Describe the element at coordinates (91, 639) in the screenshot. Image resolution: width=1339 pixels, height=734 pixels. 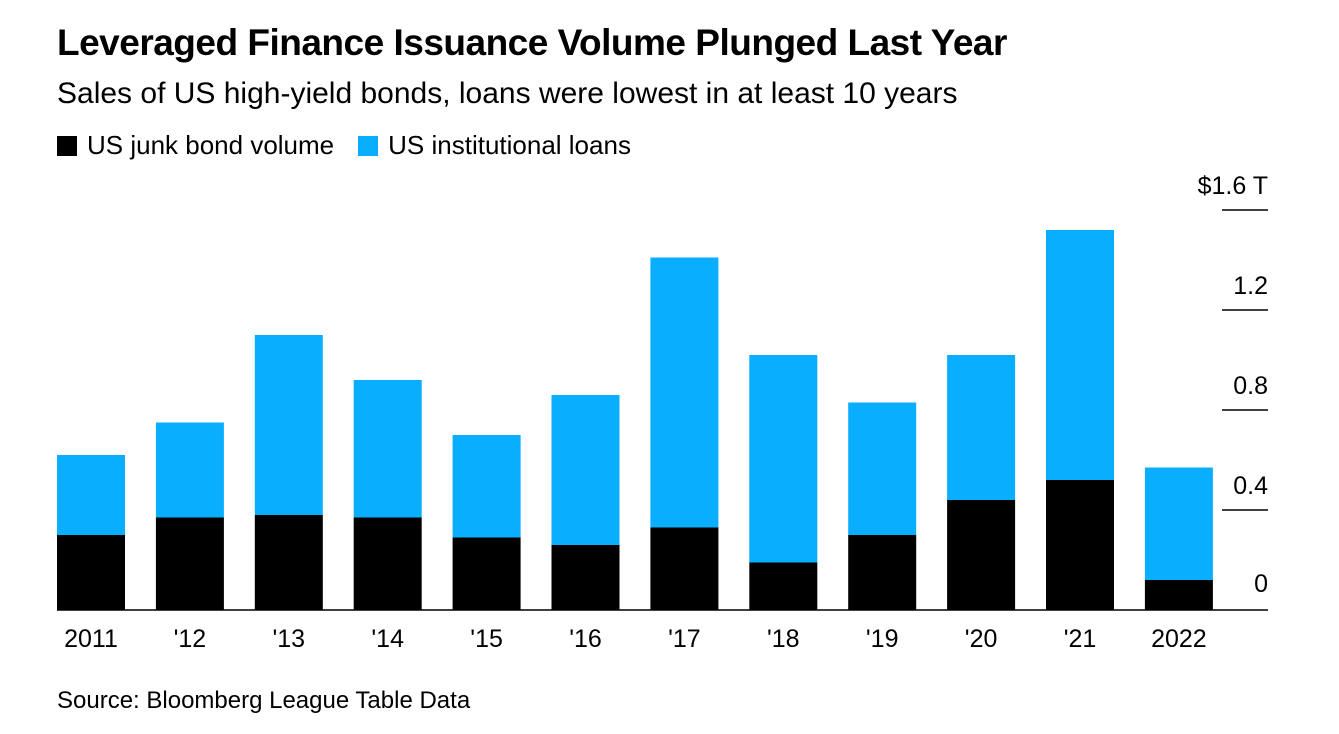
I see `x-tick-label: 2011` at that location.